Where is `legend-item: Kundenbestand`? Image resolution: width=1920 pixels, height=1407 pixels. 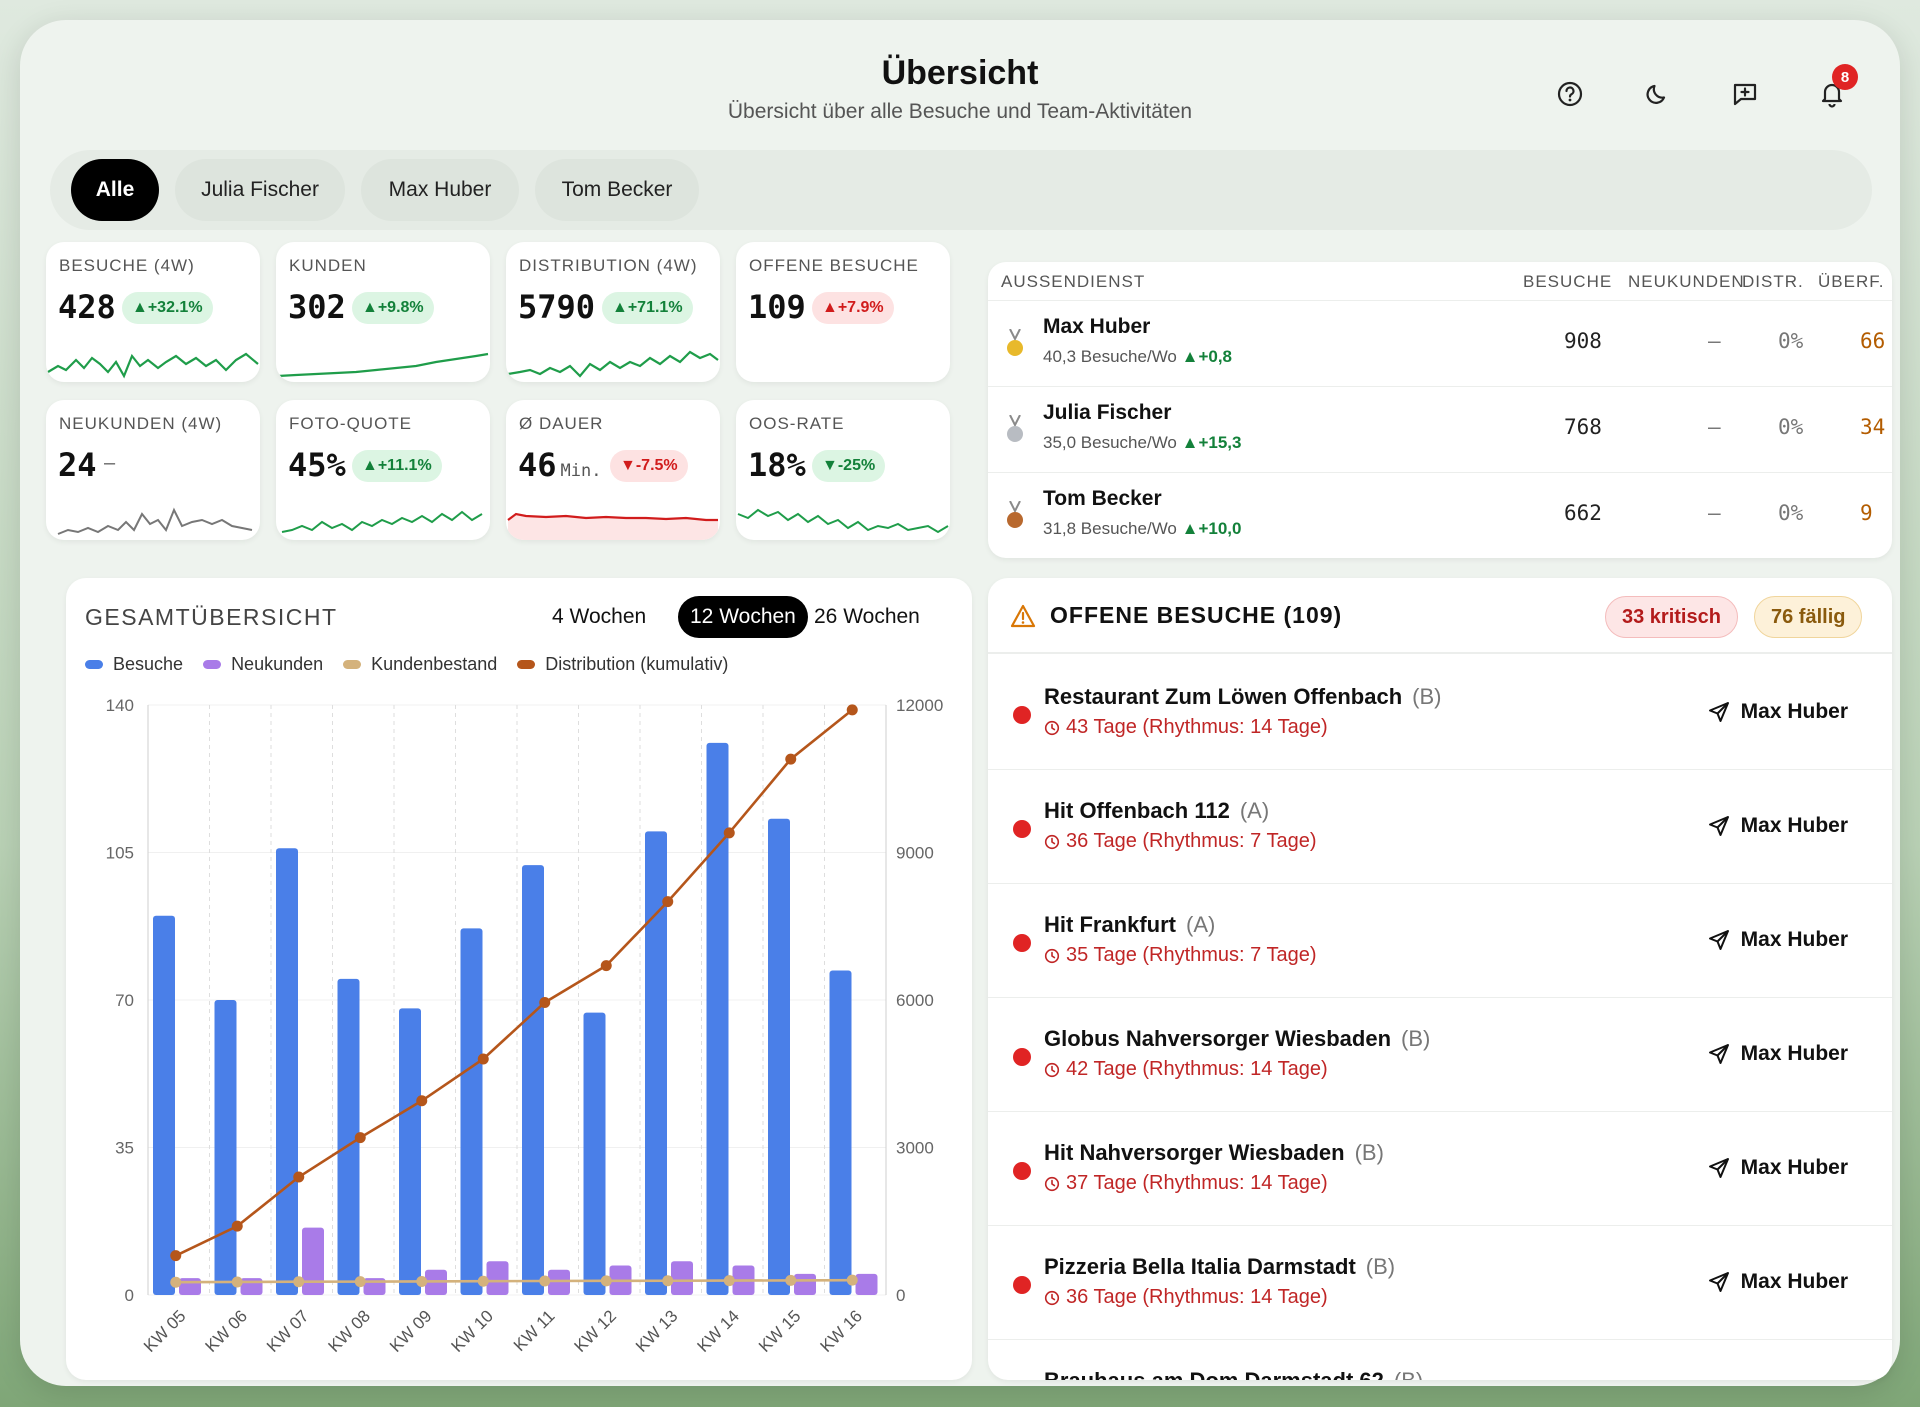
legend-item: Kundenbestand is located at coordinates (420, 664).